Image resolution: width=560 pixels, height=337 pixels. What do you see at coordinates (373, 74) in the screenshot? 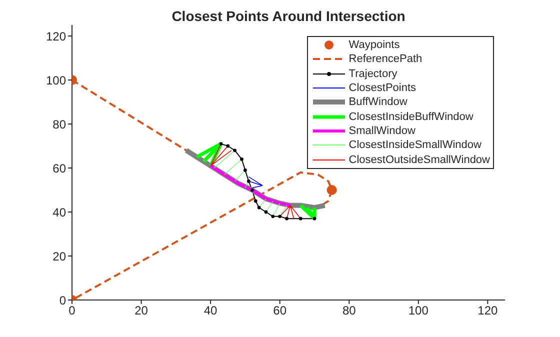
I see `legend-label: Trajectory` at bounding box center [373, 74].